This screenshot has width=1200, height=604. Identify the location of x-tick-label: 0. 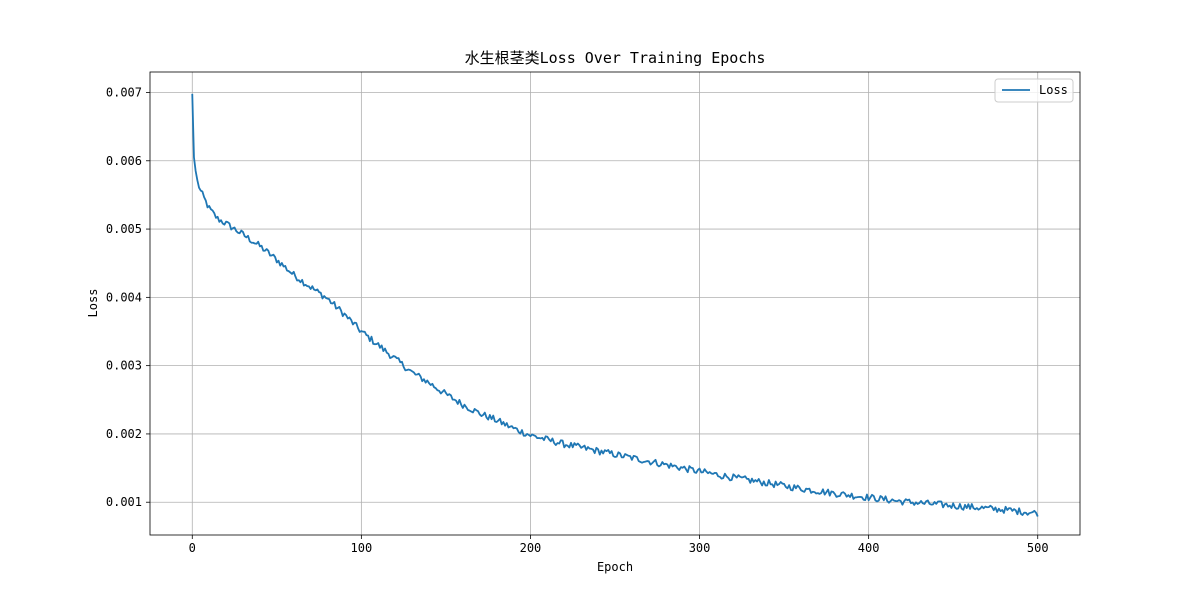
(192, 548).